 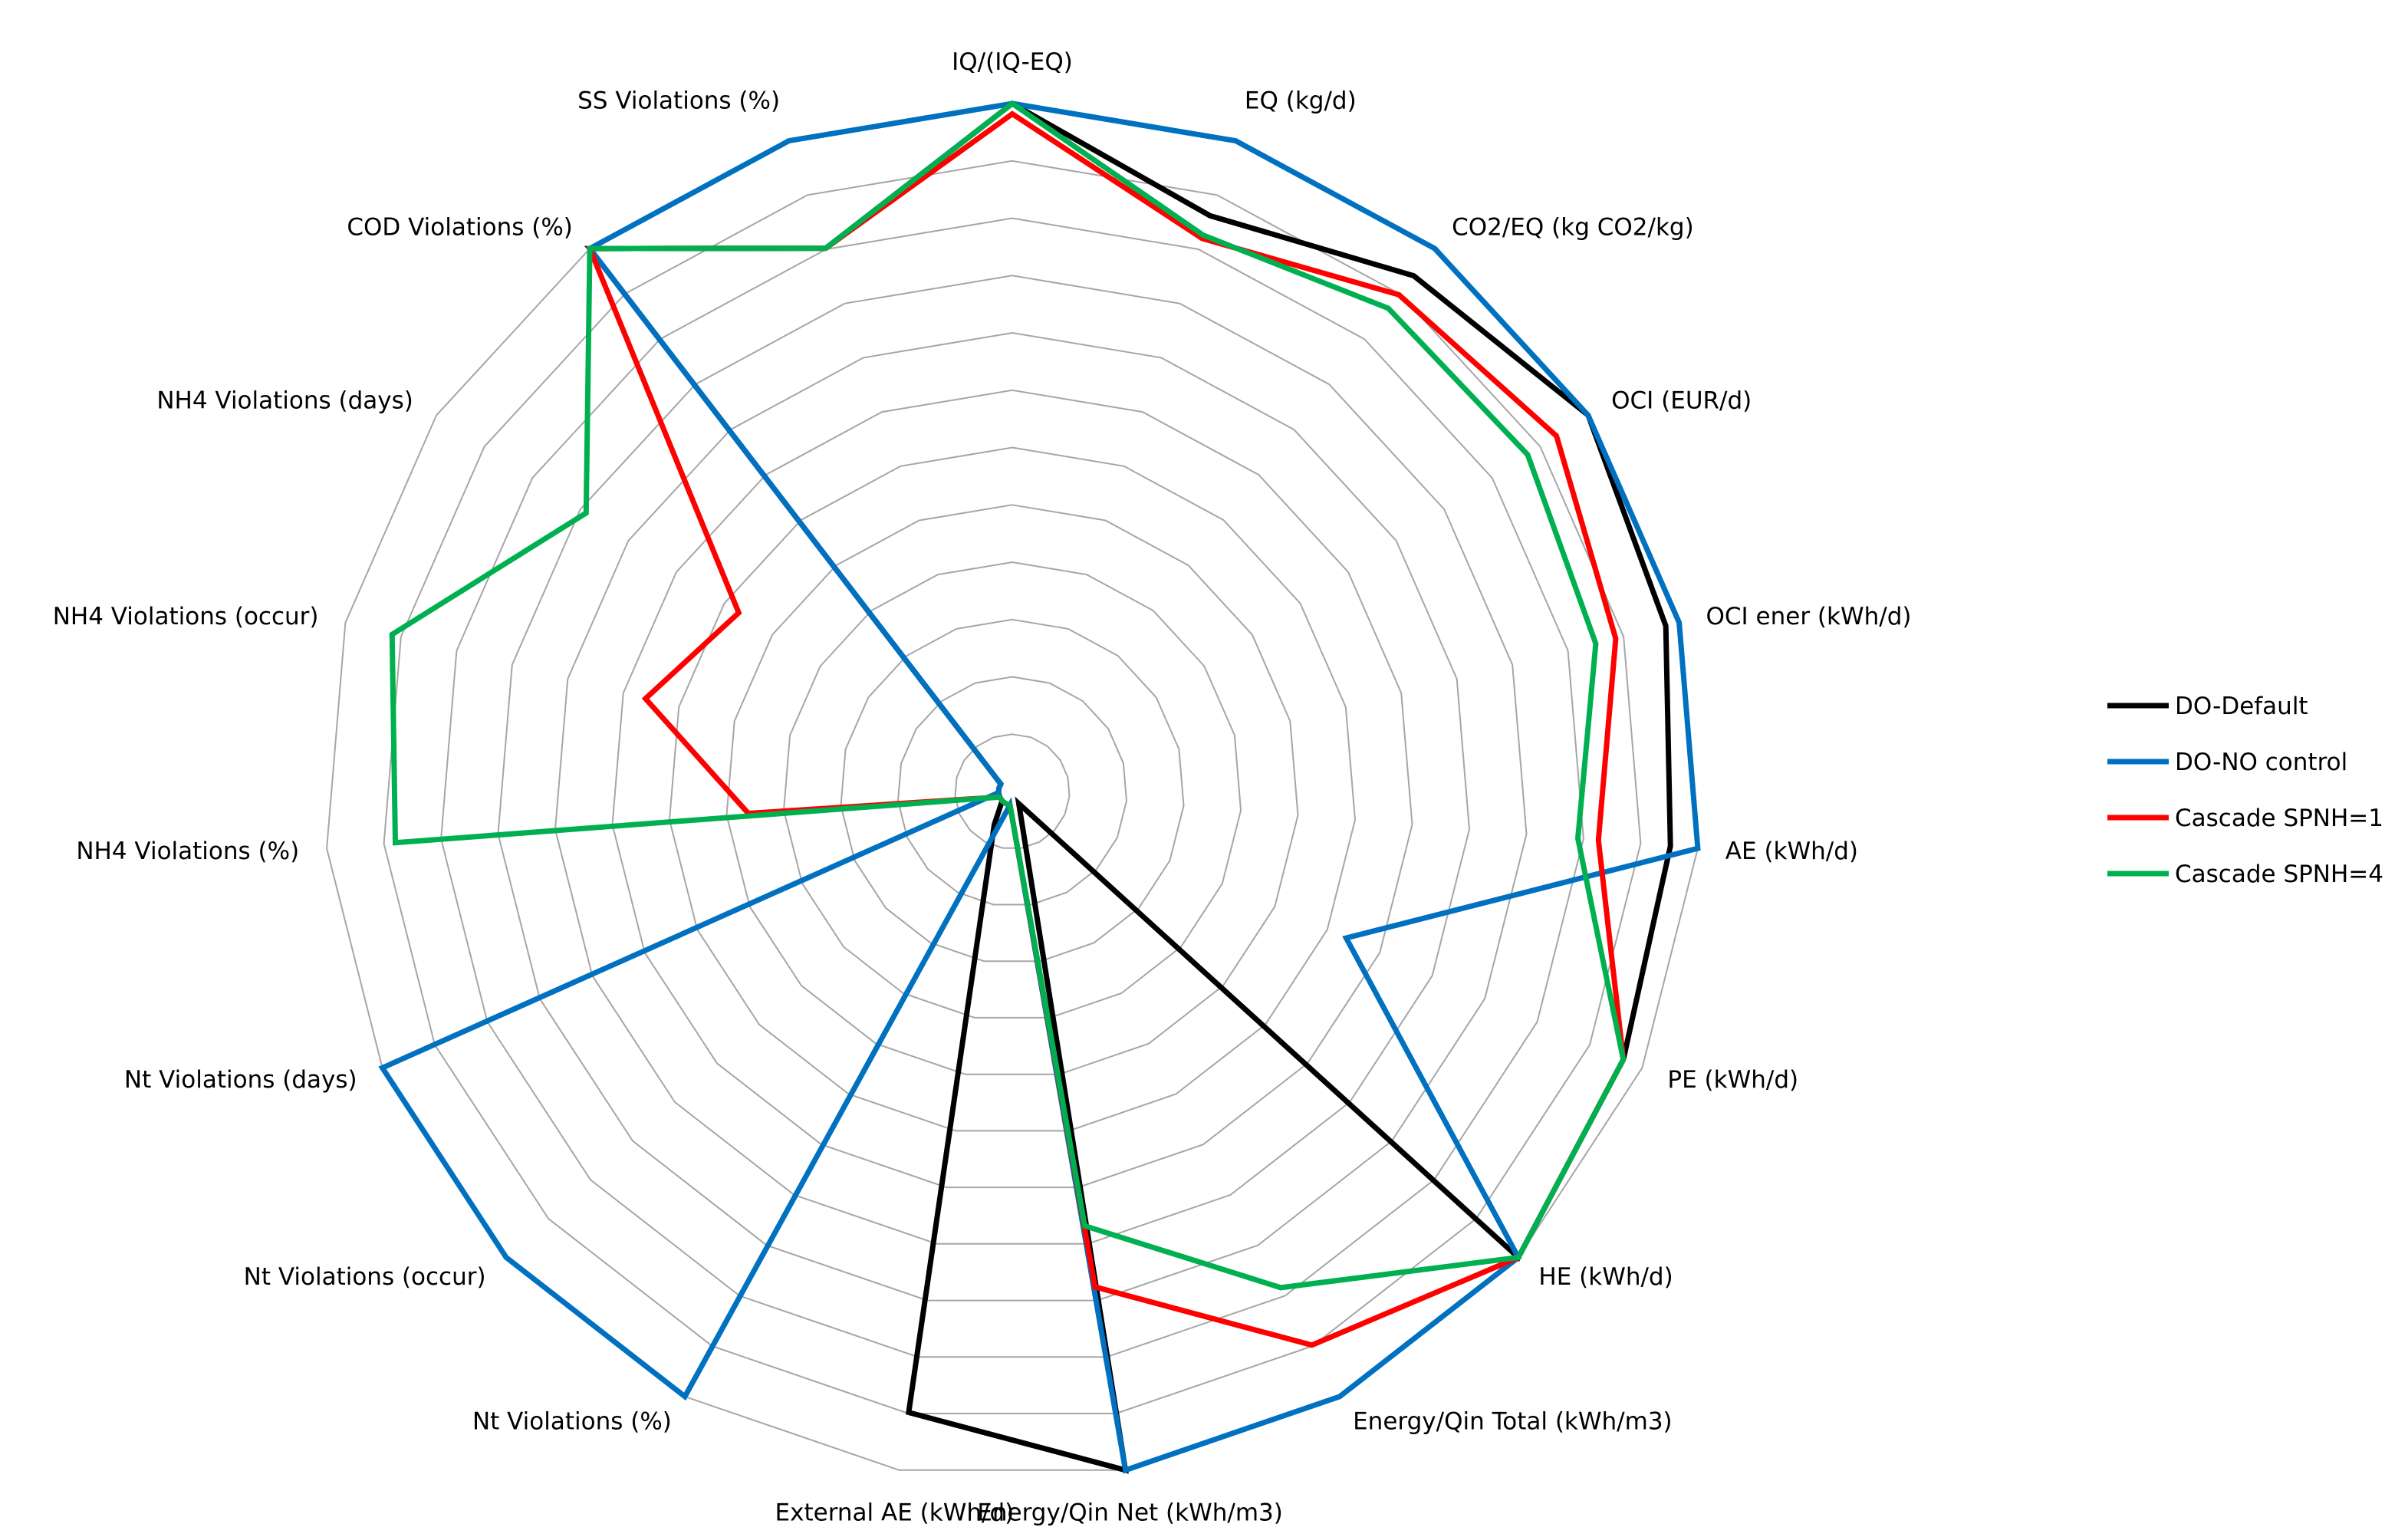 What do you see at coordinates (187, 851) in the screenshot?
I see `axis-label: NH4 Violations (%)` at bounding box center [187, 851].